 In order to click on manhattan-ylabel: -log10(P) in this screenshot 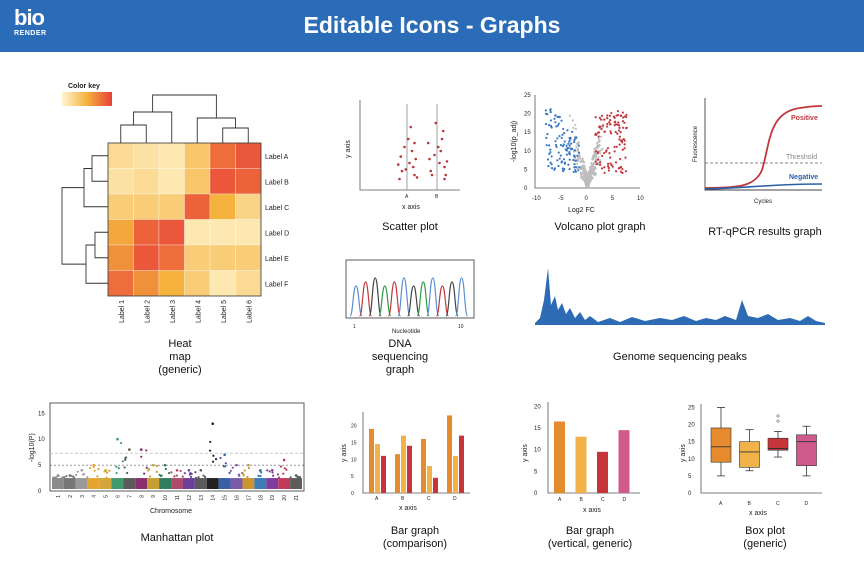, I will do `click(32, 447)`.